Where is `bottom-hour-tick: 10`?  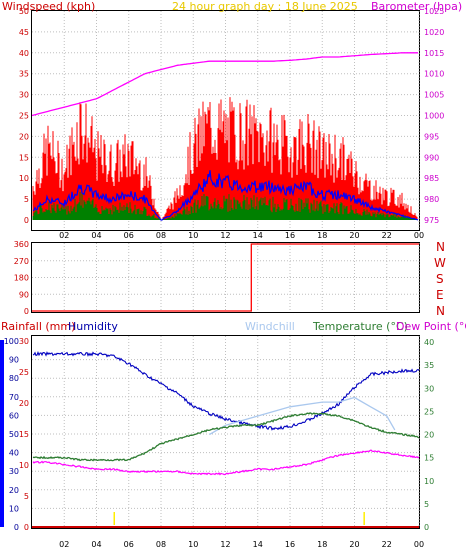 bottom-hour-tick: 10 is located at coordinates (193, 544).